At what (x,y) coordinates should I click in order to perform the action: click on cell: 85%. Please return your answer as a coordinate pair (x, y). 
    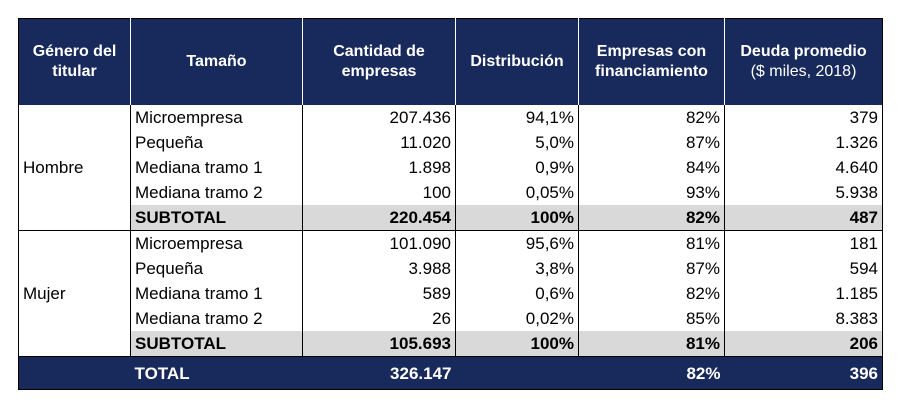
    Looking at the image, I should click on (651, 318).